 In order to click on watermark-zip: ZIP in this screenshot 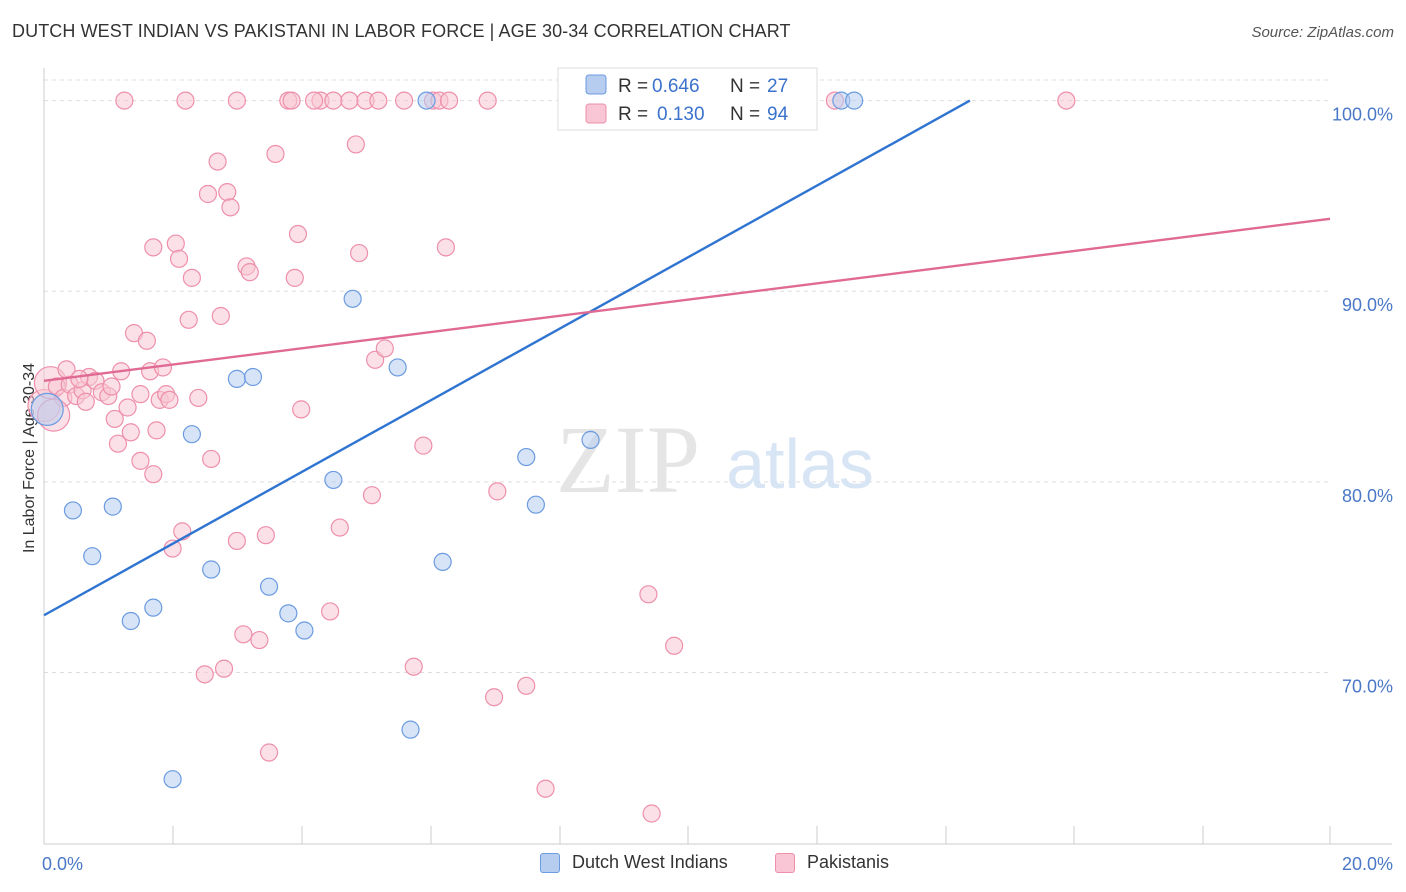, I will do `click(628, 459)`.